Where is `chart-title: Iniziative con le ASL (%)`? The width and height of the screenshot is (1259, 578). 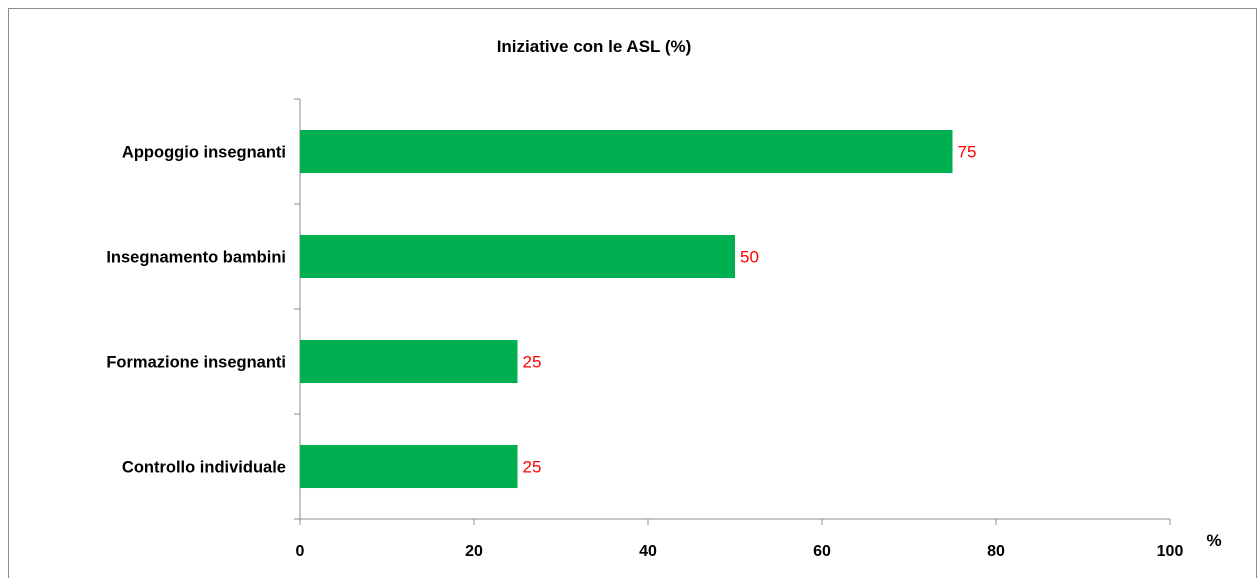 chart-title: Iniziative con le ASL (%) is located at coordinates (594, 46).